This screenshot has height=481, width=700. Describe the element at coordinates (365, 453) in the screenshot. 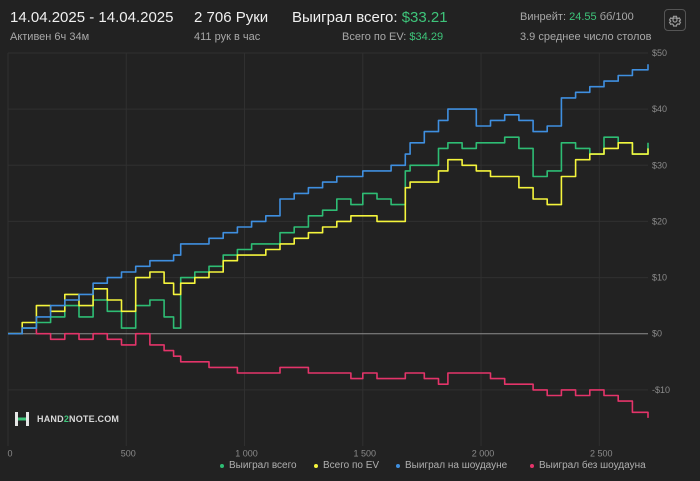

I see `x-tick-label: 1 500` at that location.